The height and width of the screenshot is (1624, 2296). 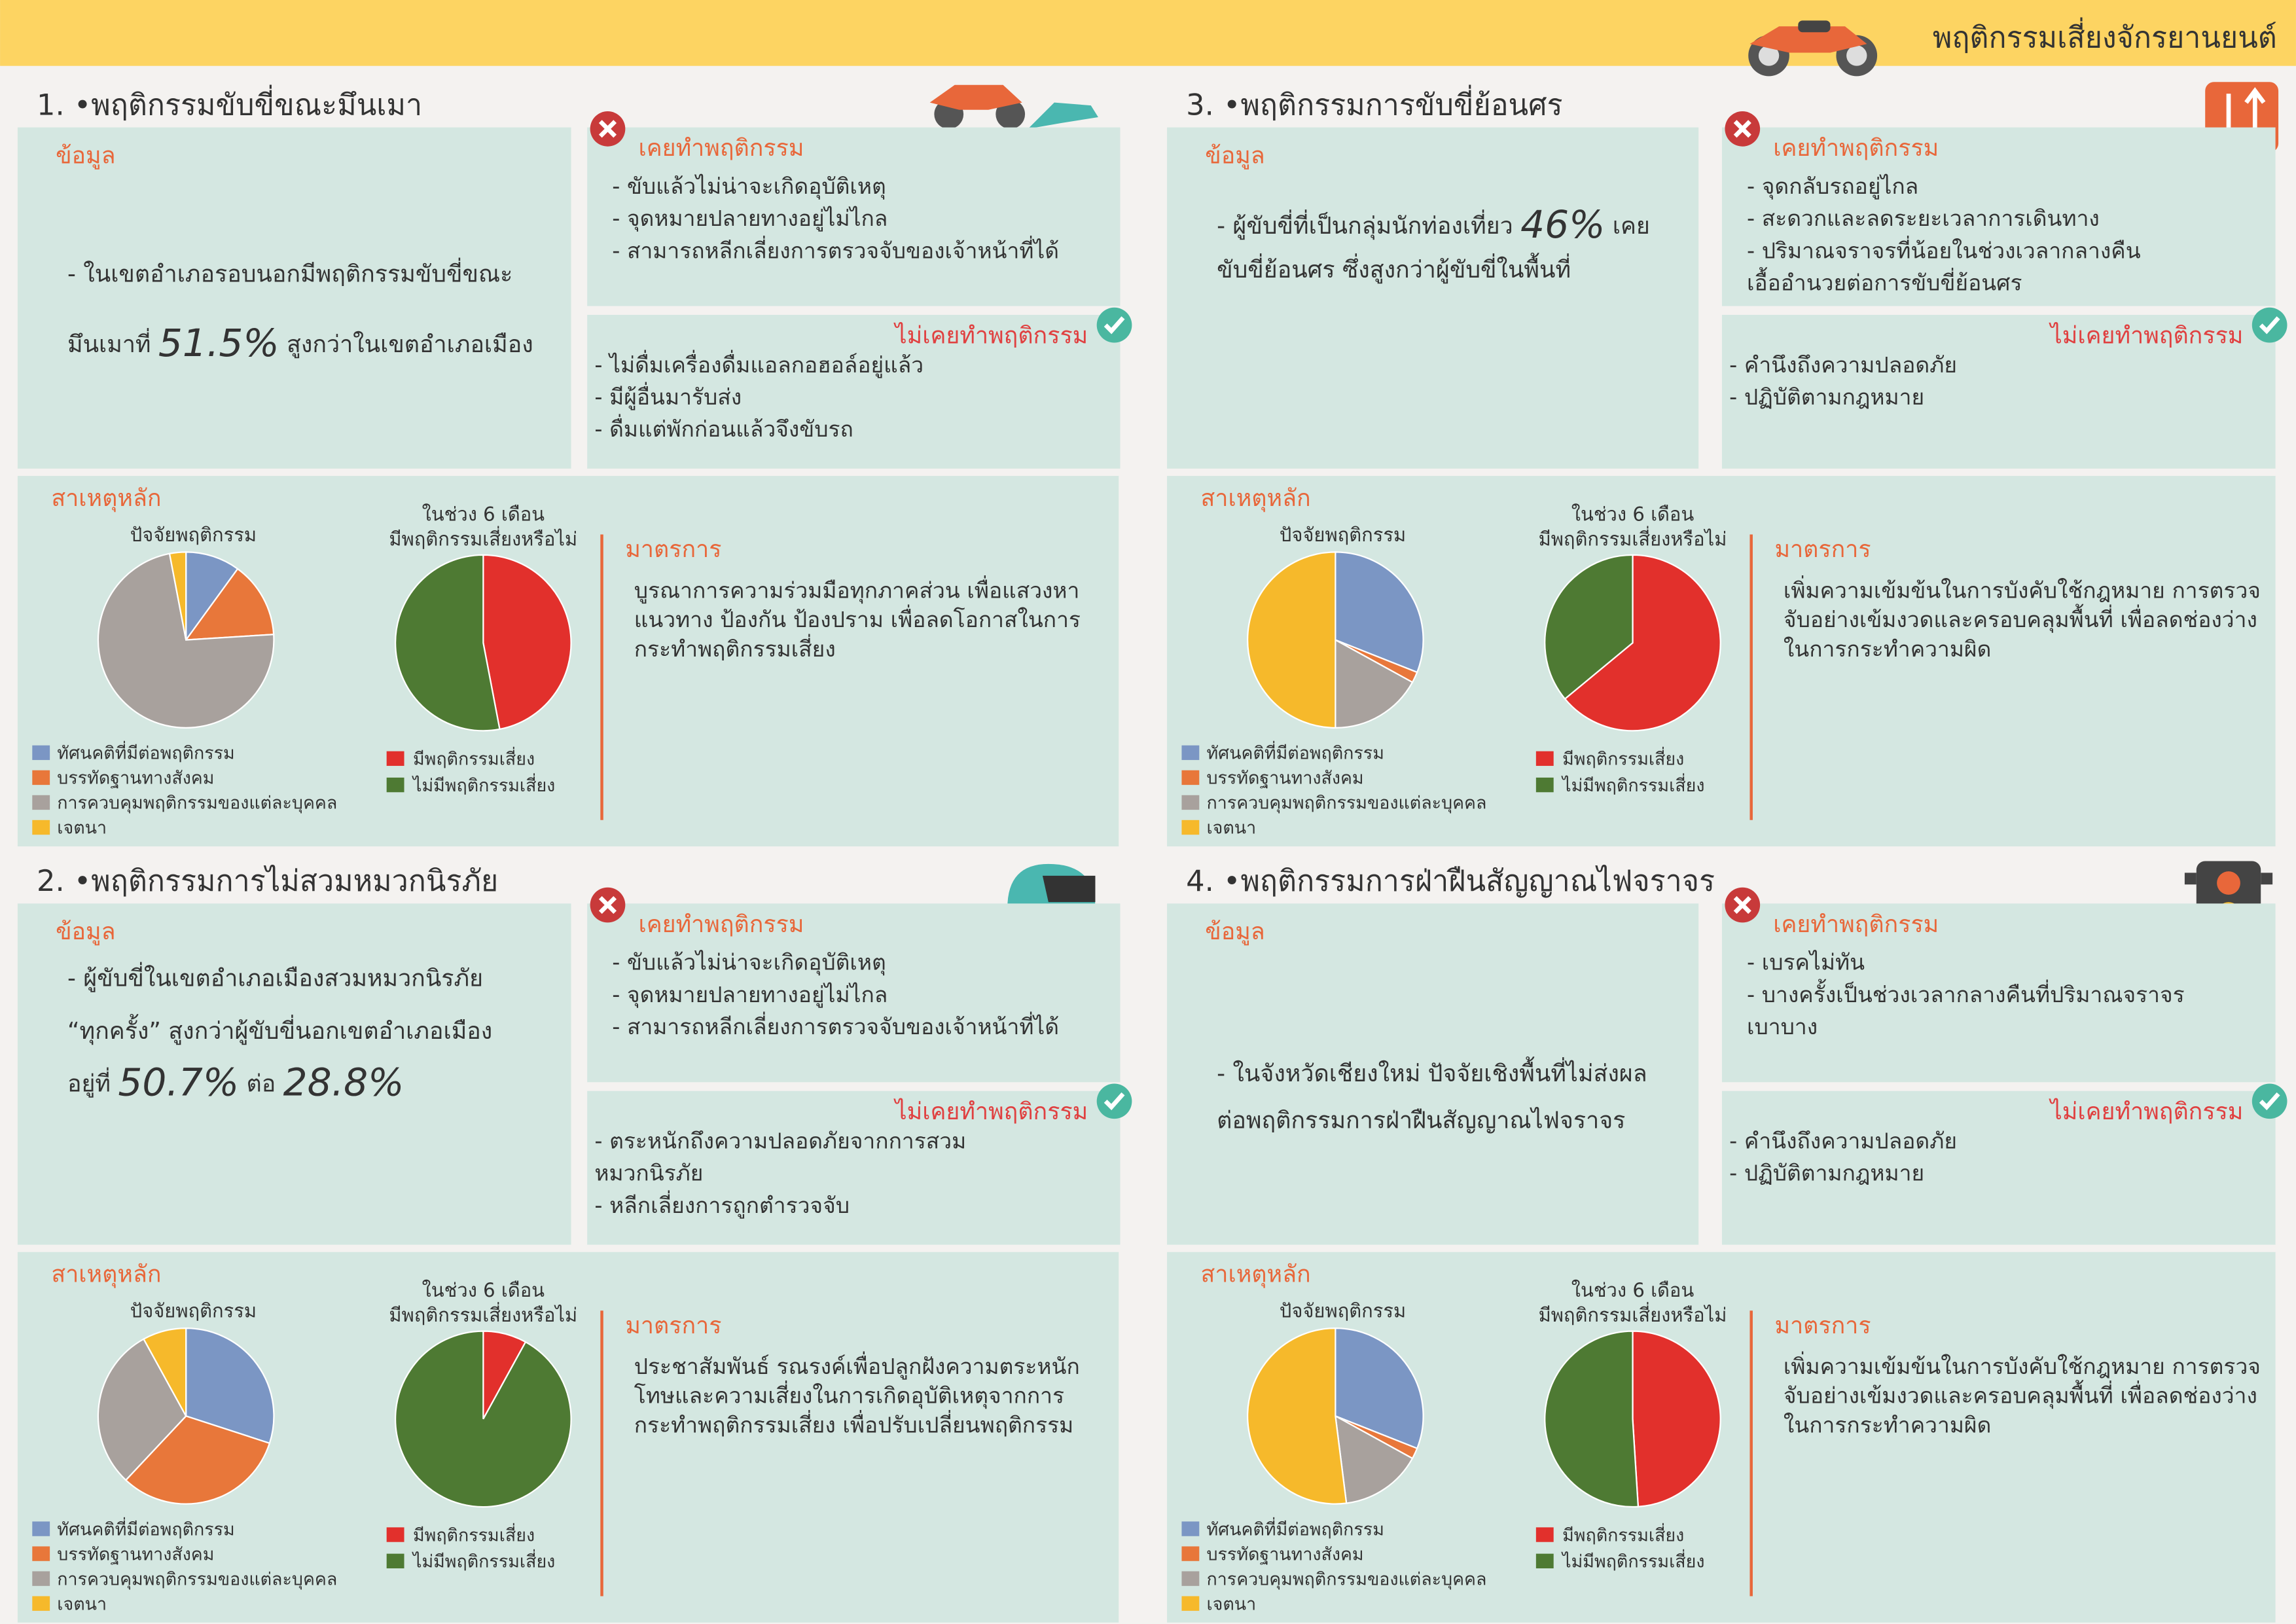 I want to click on not-did-item: - ไม่ดื่มเครื่องดื่มแอลกอฮอล์อยู่แล้ว, so click(x=759, y=364).